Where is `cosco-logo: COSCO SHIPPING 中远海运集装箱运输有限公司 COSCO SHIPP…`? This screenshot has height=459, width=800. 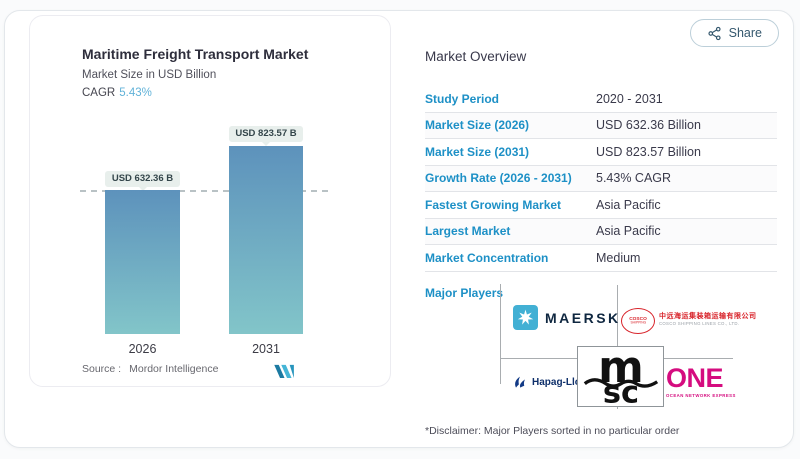
cosco-logo: COSCO SHIPPING 中远海运集装箱运输有限公司 COSCO SHIPP… is located at coordinates (696, 321).